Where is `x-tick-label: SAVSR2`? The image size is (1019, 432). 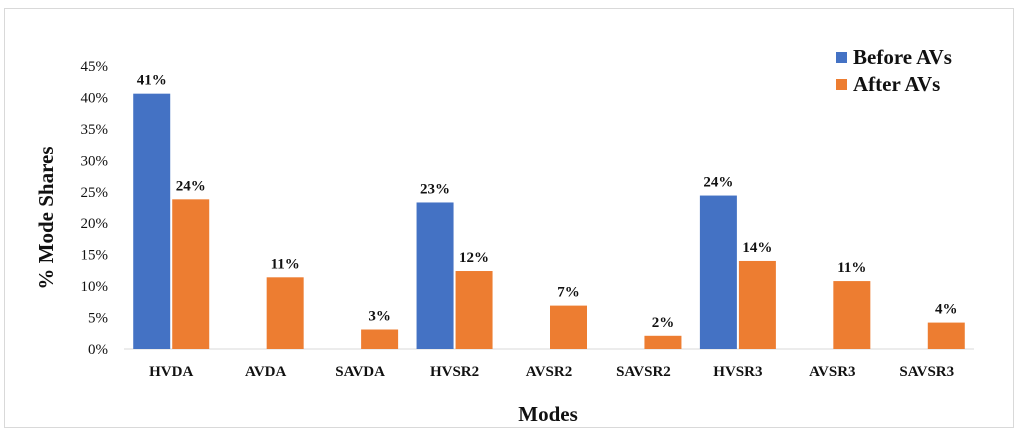 x-tick-label: SAVSR2 is located at coordinates (643, 372).